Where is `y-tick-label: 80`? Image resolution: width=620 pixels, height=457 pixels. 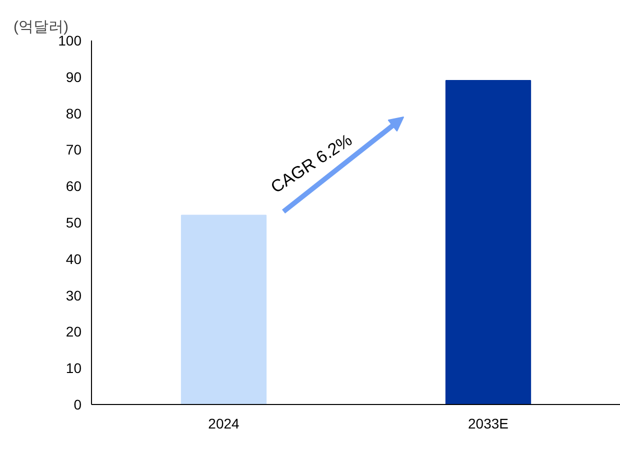
y-tick-label: 80 is located at coordinates (74, 113).